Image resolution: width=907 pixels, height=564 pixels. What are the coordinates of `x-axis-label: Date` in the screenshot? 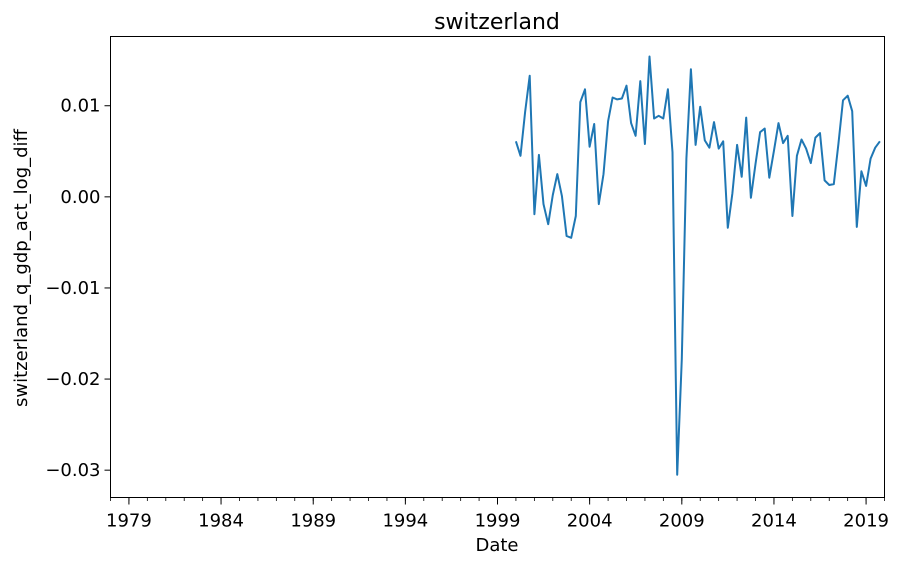 It's located at (496, 545).